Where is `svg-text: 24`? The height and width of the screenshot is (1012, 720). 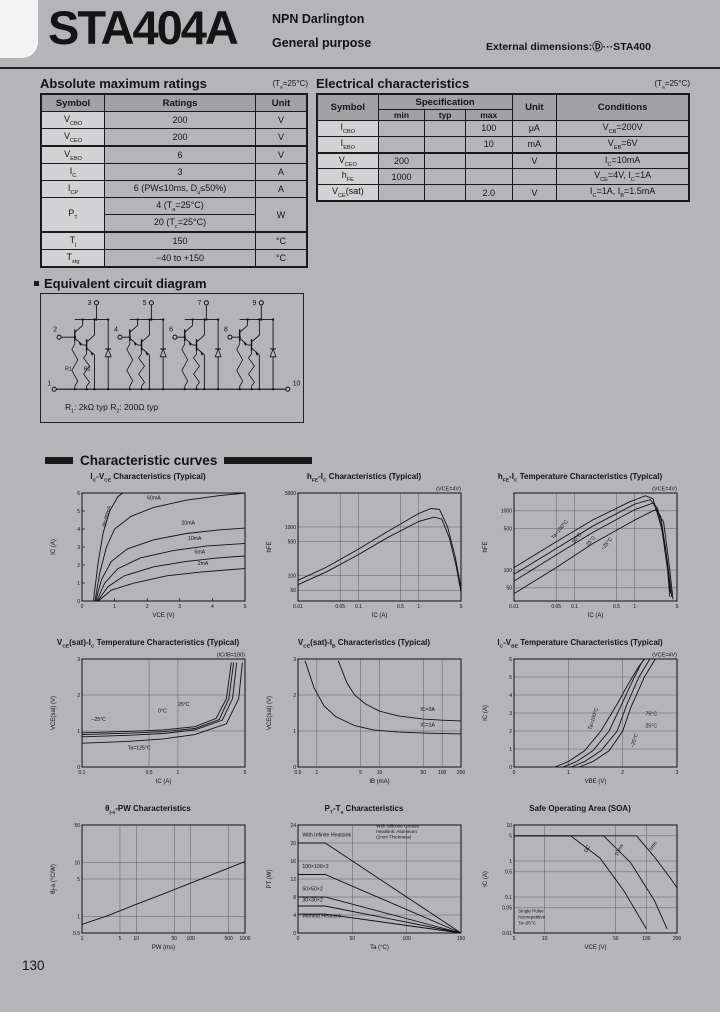
svg-text: 24 is located at coordinates (293, 826).